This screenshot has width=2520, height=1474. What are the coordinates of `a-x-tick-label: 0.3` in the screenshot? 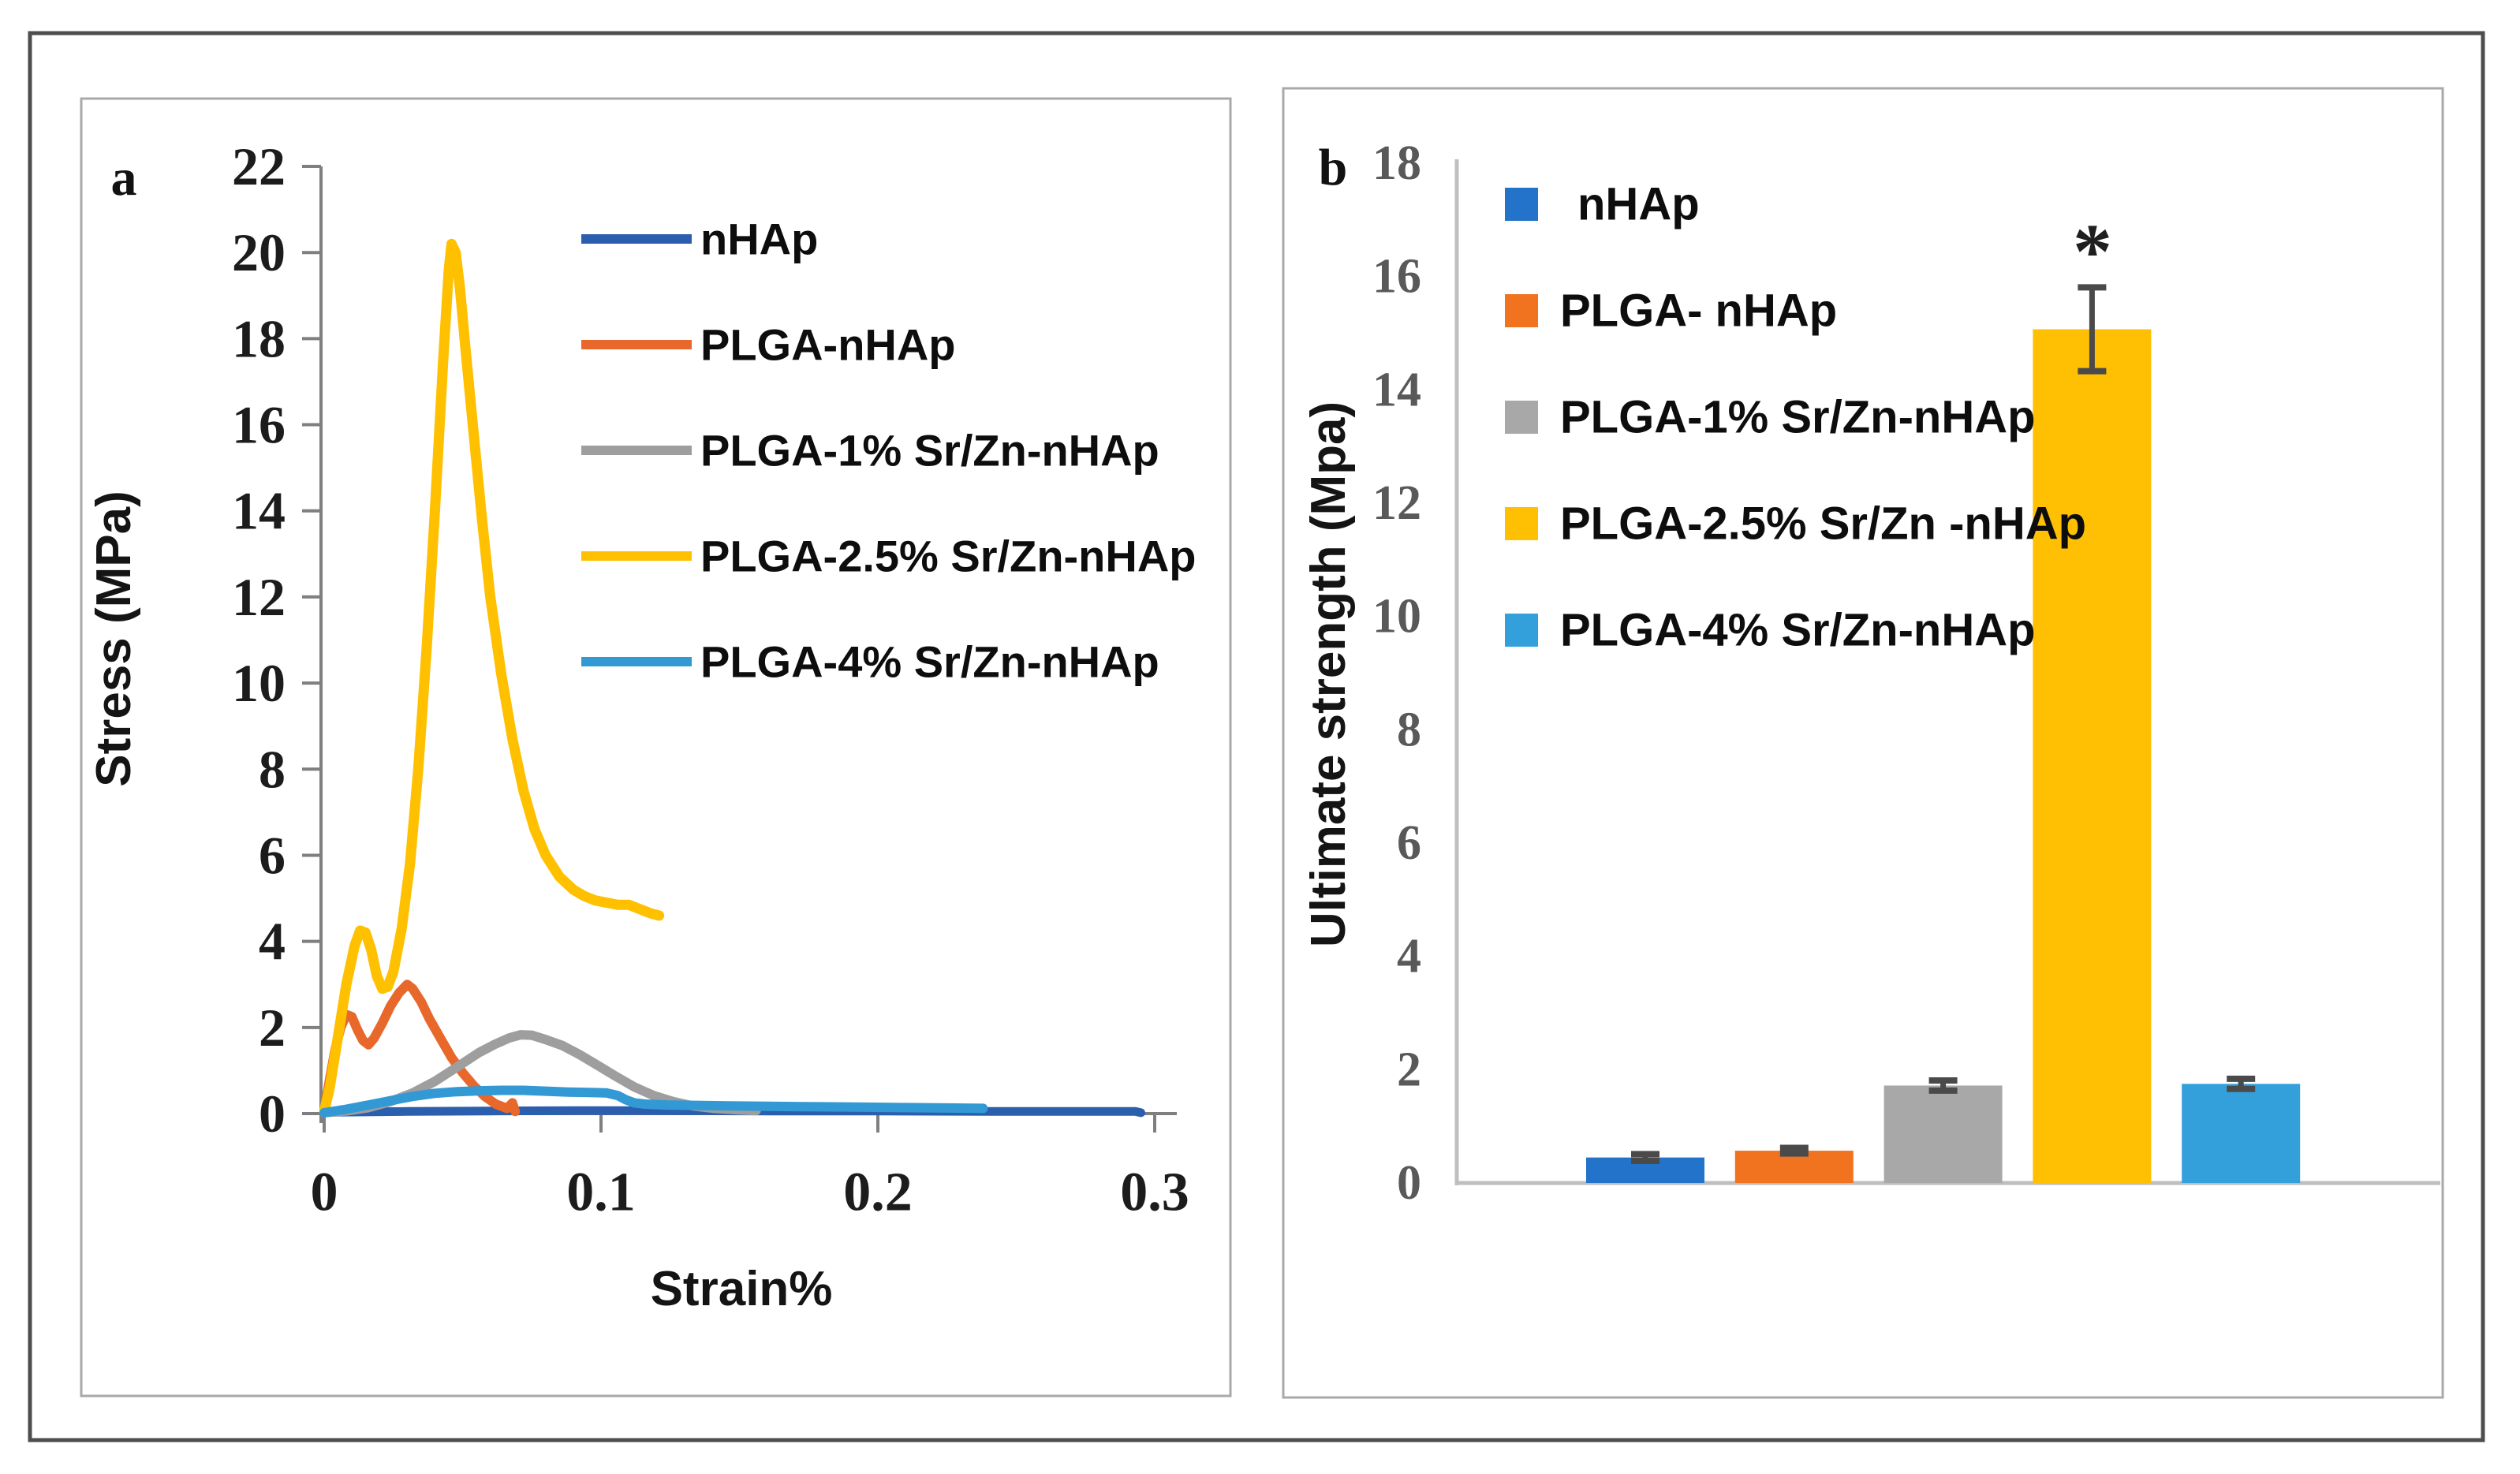 It's located at (1154, 1193).